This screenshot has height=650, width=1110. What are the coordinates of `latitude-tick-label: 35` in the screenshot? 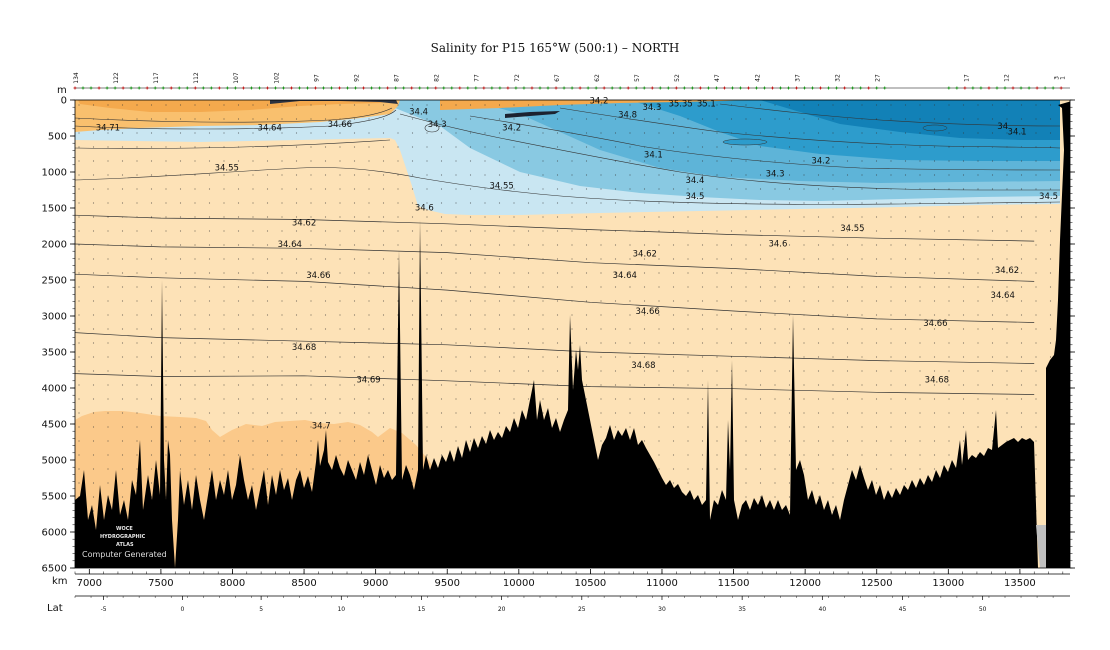 It's located at (742, 609).